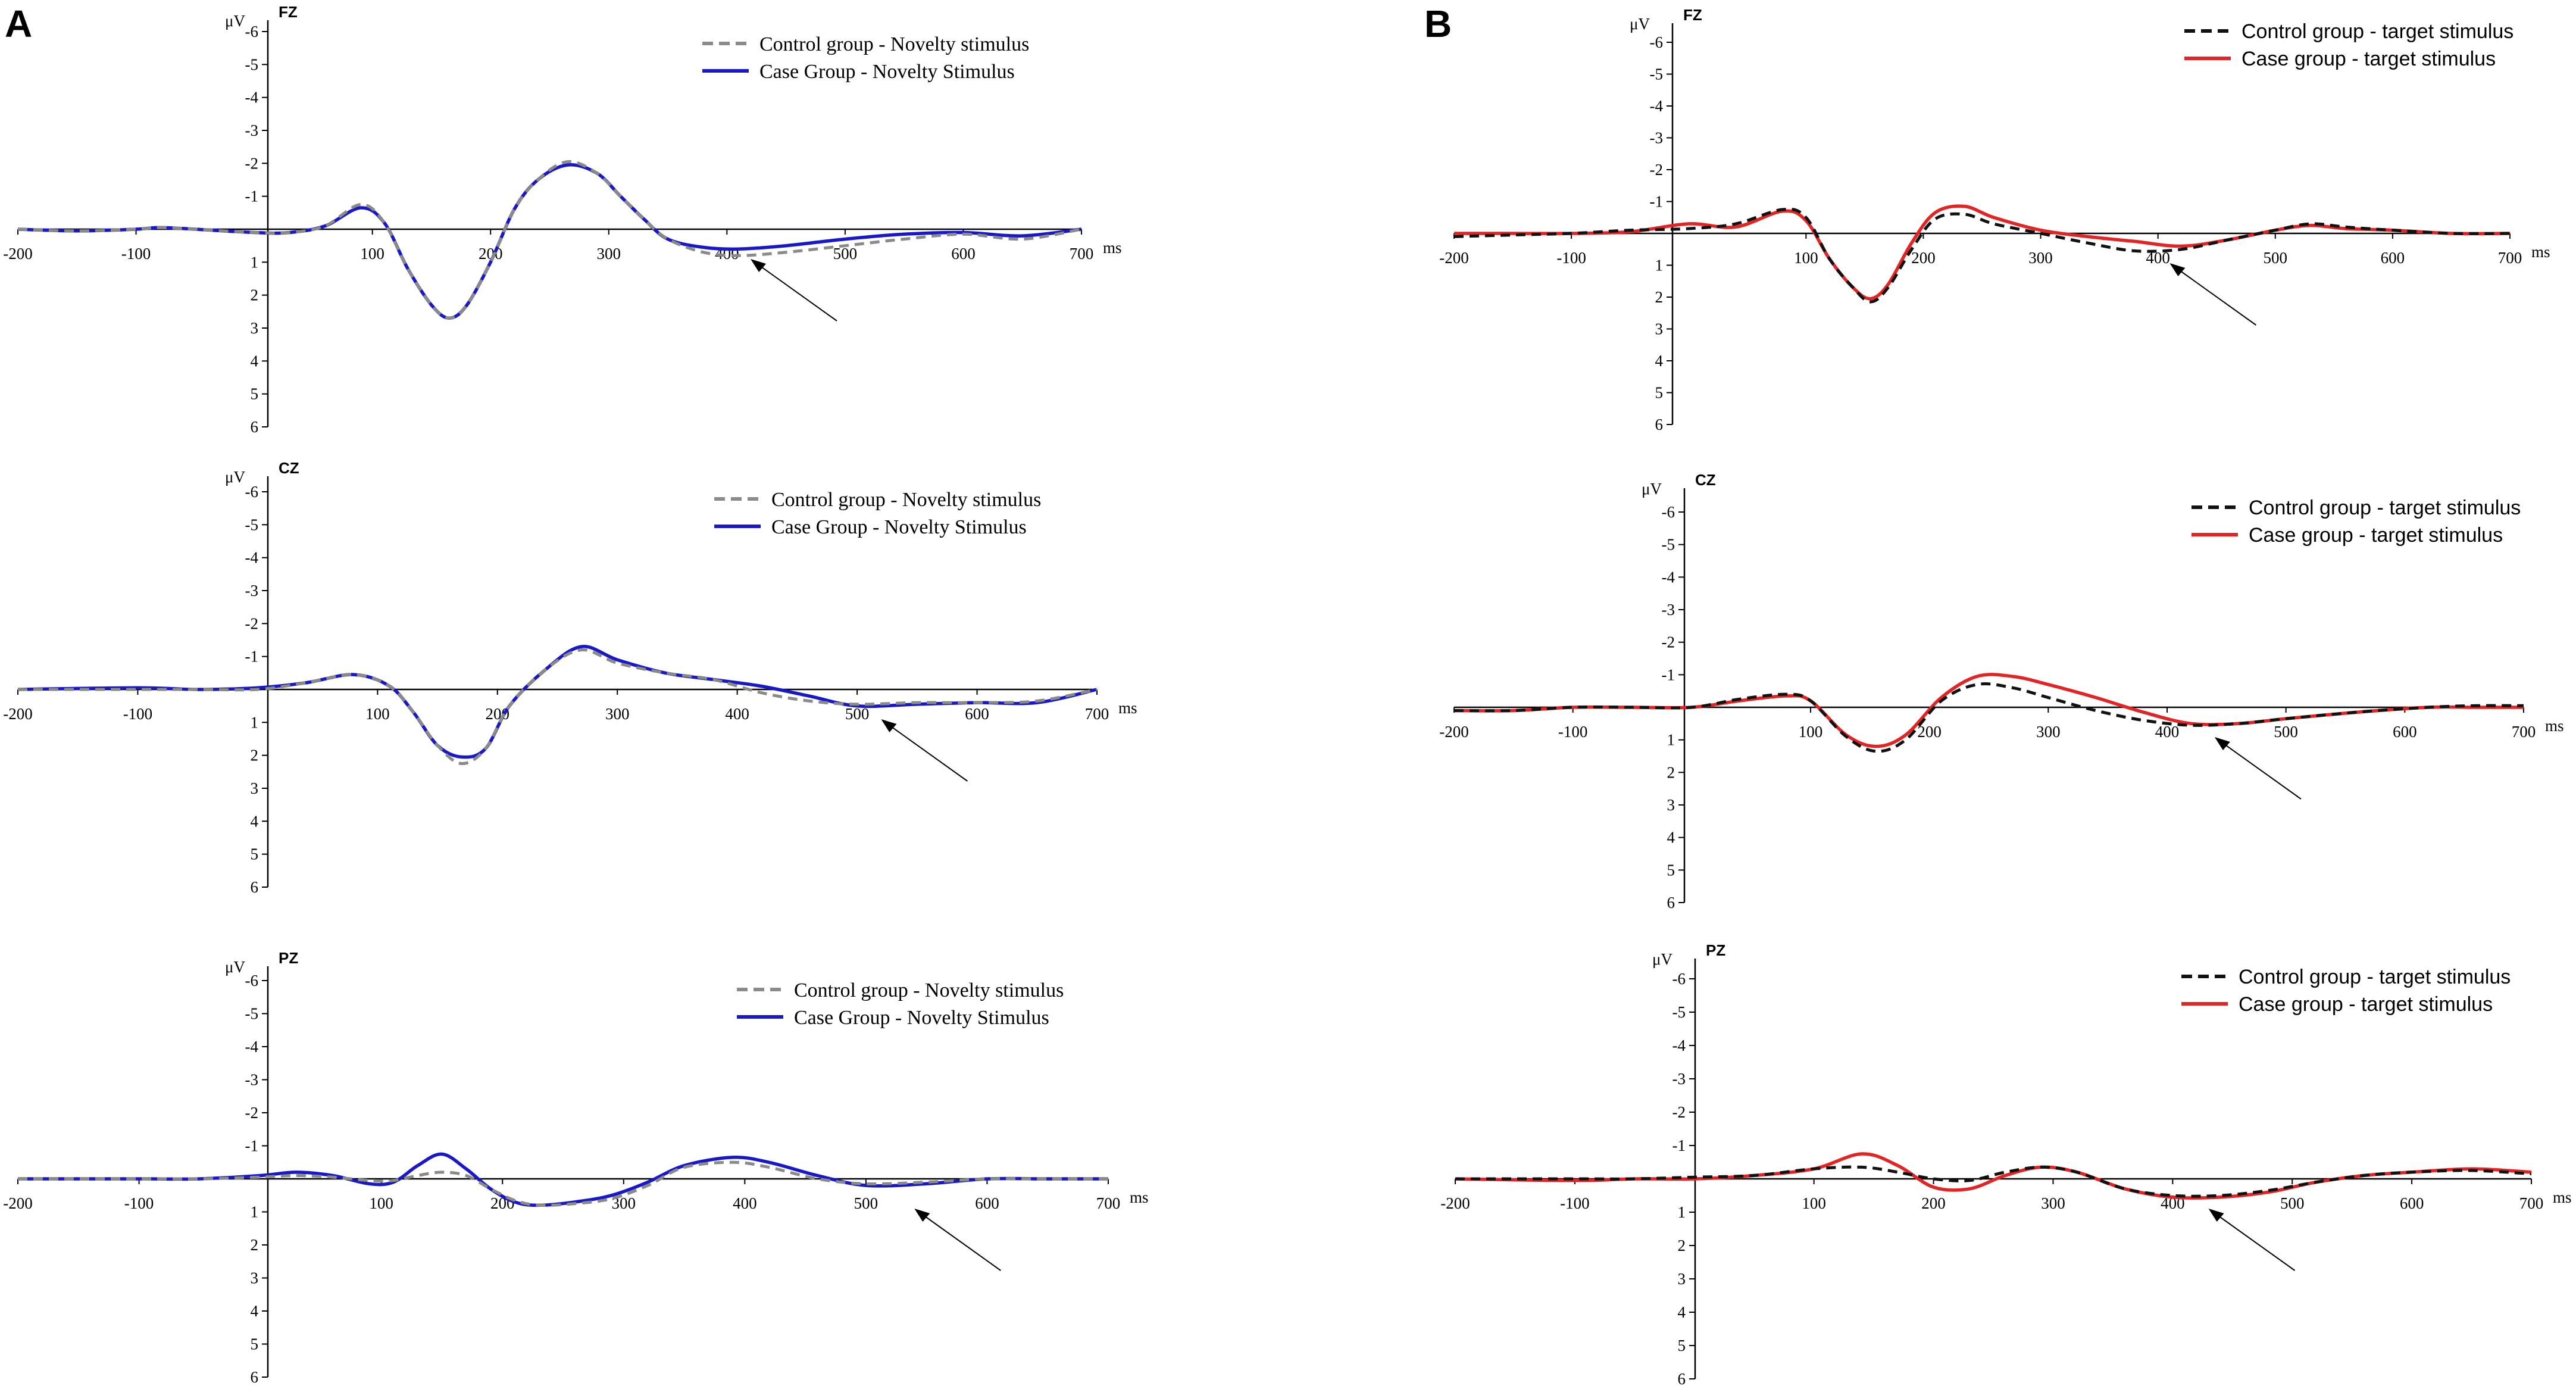 This screenshot has width=2576, height=1389. I want to click on electrode-site-label: PZ, so click(288, 958).